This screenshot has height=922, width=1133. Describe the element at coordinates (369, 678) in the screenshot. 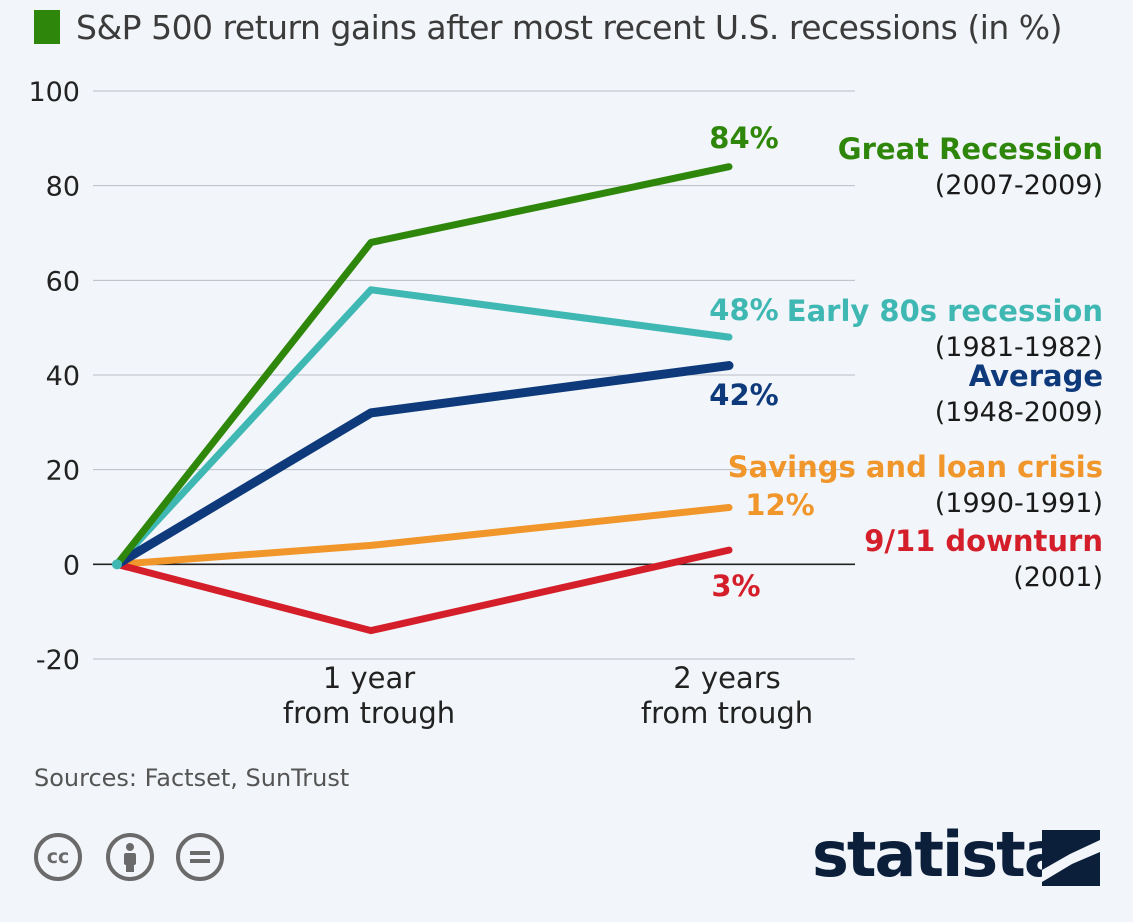

I see `x-tick-label: 1 year` at that location.